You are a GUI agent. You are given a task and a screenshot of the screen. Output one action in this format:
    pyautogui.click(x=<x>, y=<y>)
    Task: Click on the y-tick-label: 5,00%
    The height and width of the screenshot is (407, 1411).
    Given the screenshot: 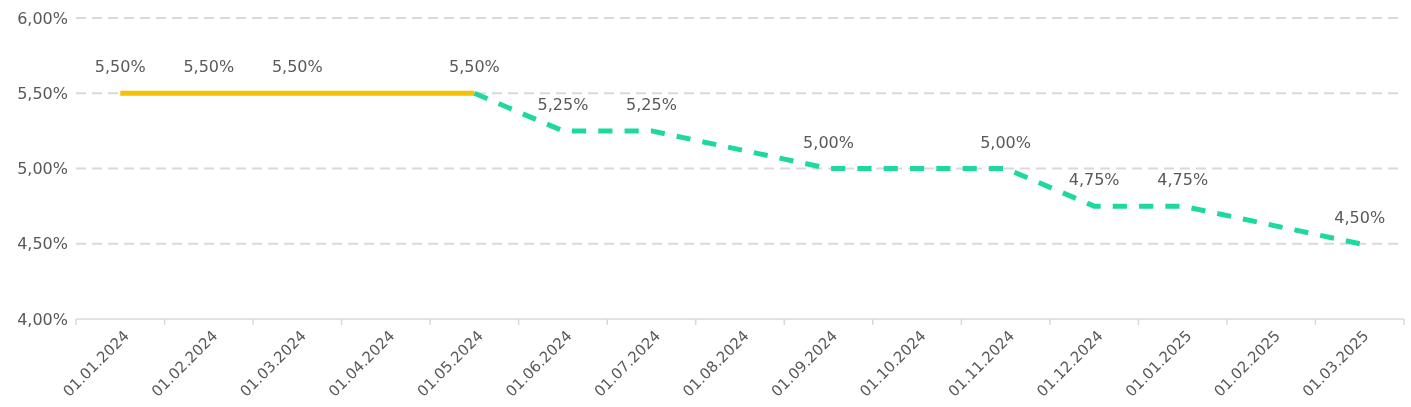 What is the action you would take?
    pyautogui.click(x=42, y=169)
    